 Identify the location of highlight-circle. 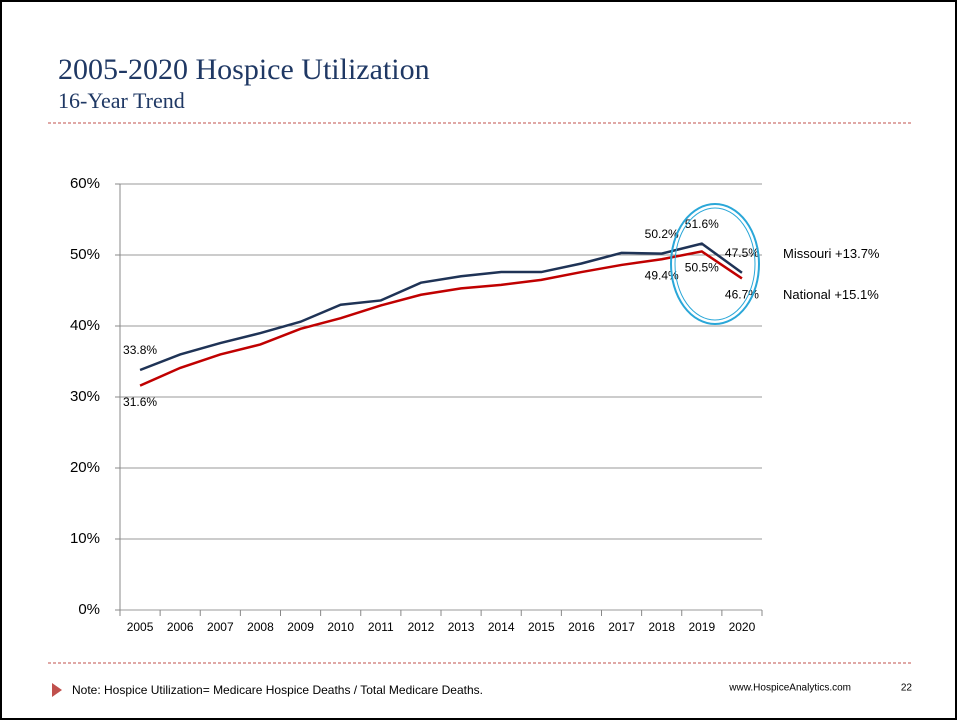
(715, 264).